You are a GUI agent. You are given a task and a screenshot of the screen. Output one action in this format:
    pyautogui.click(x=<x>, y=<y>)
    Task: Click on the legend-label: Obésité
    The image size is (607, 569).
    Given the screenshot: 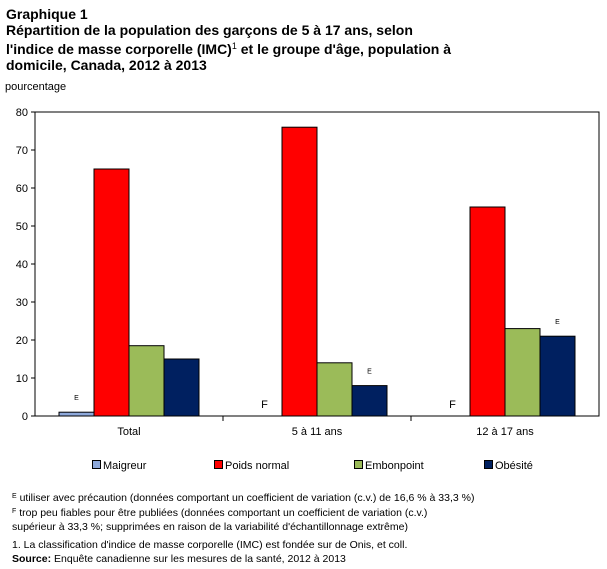 What is the action you would take?
    pyautogui.click(x=514, y=466)
    